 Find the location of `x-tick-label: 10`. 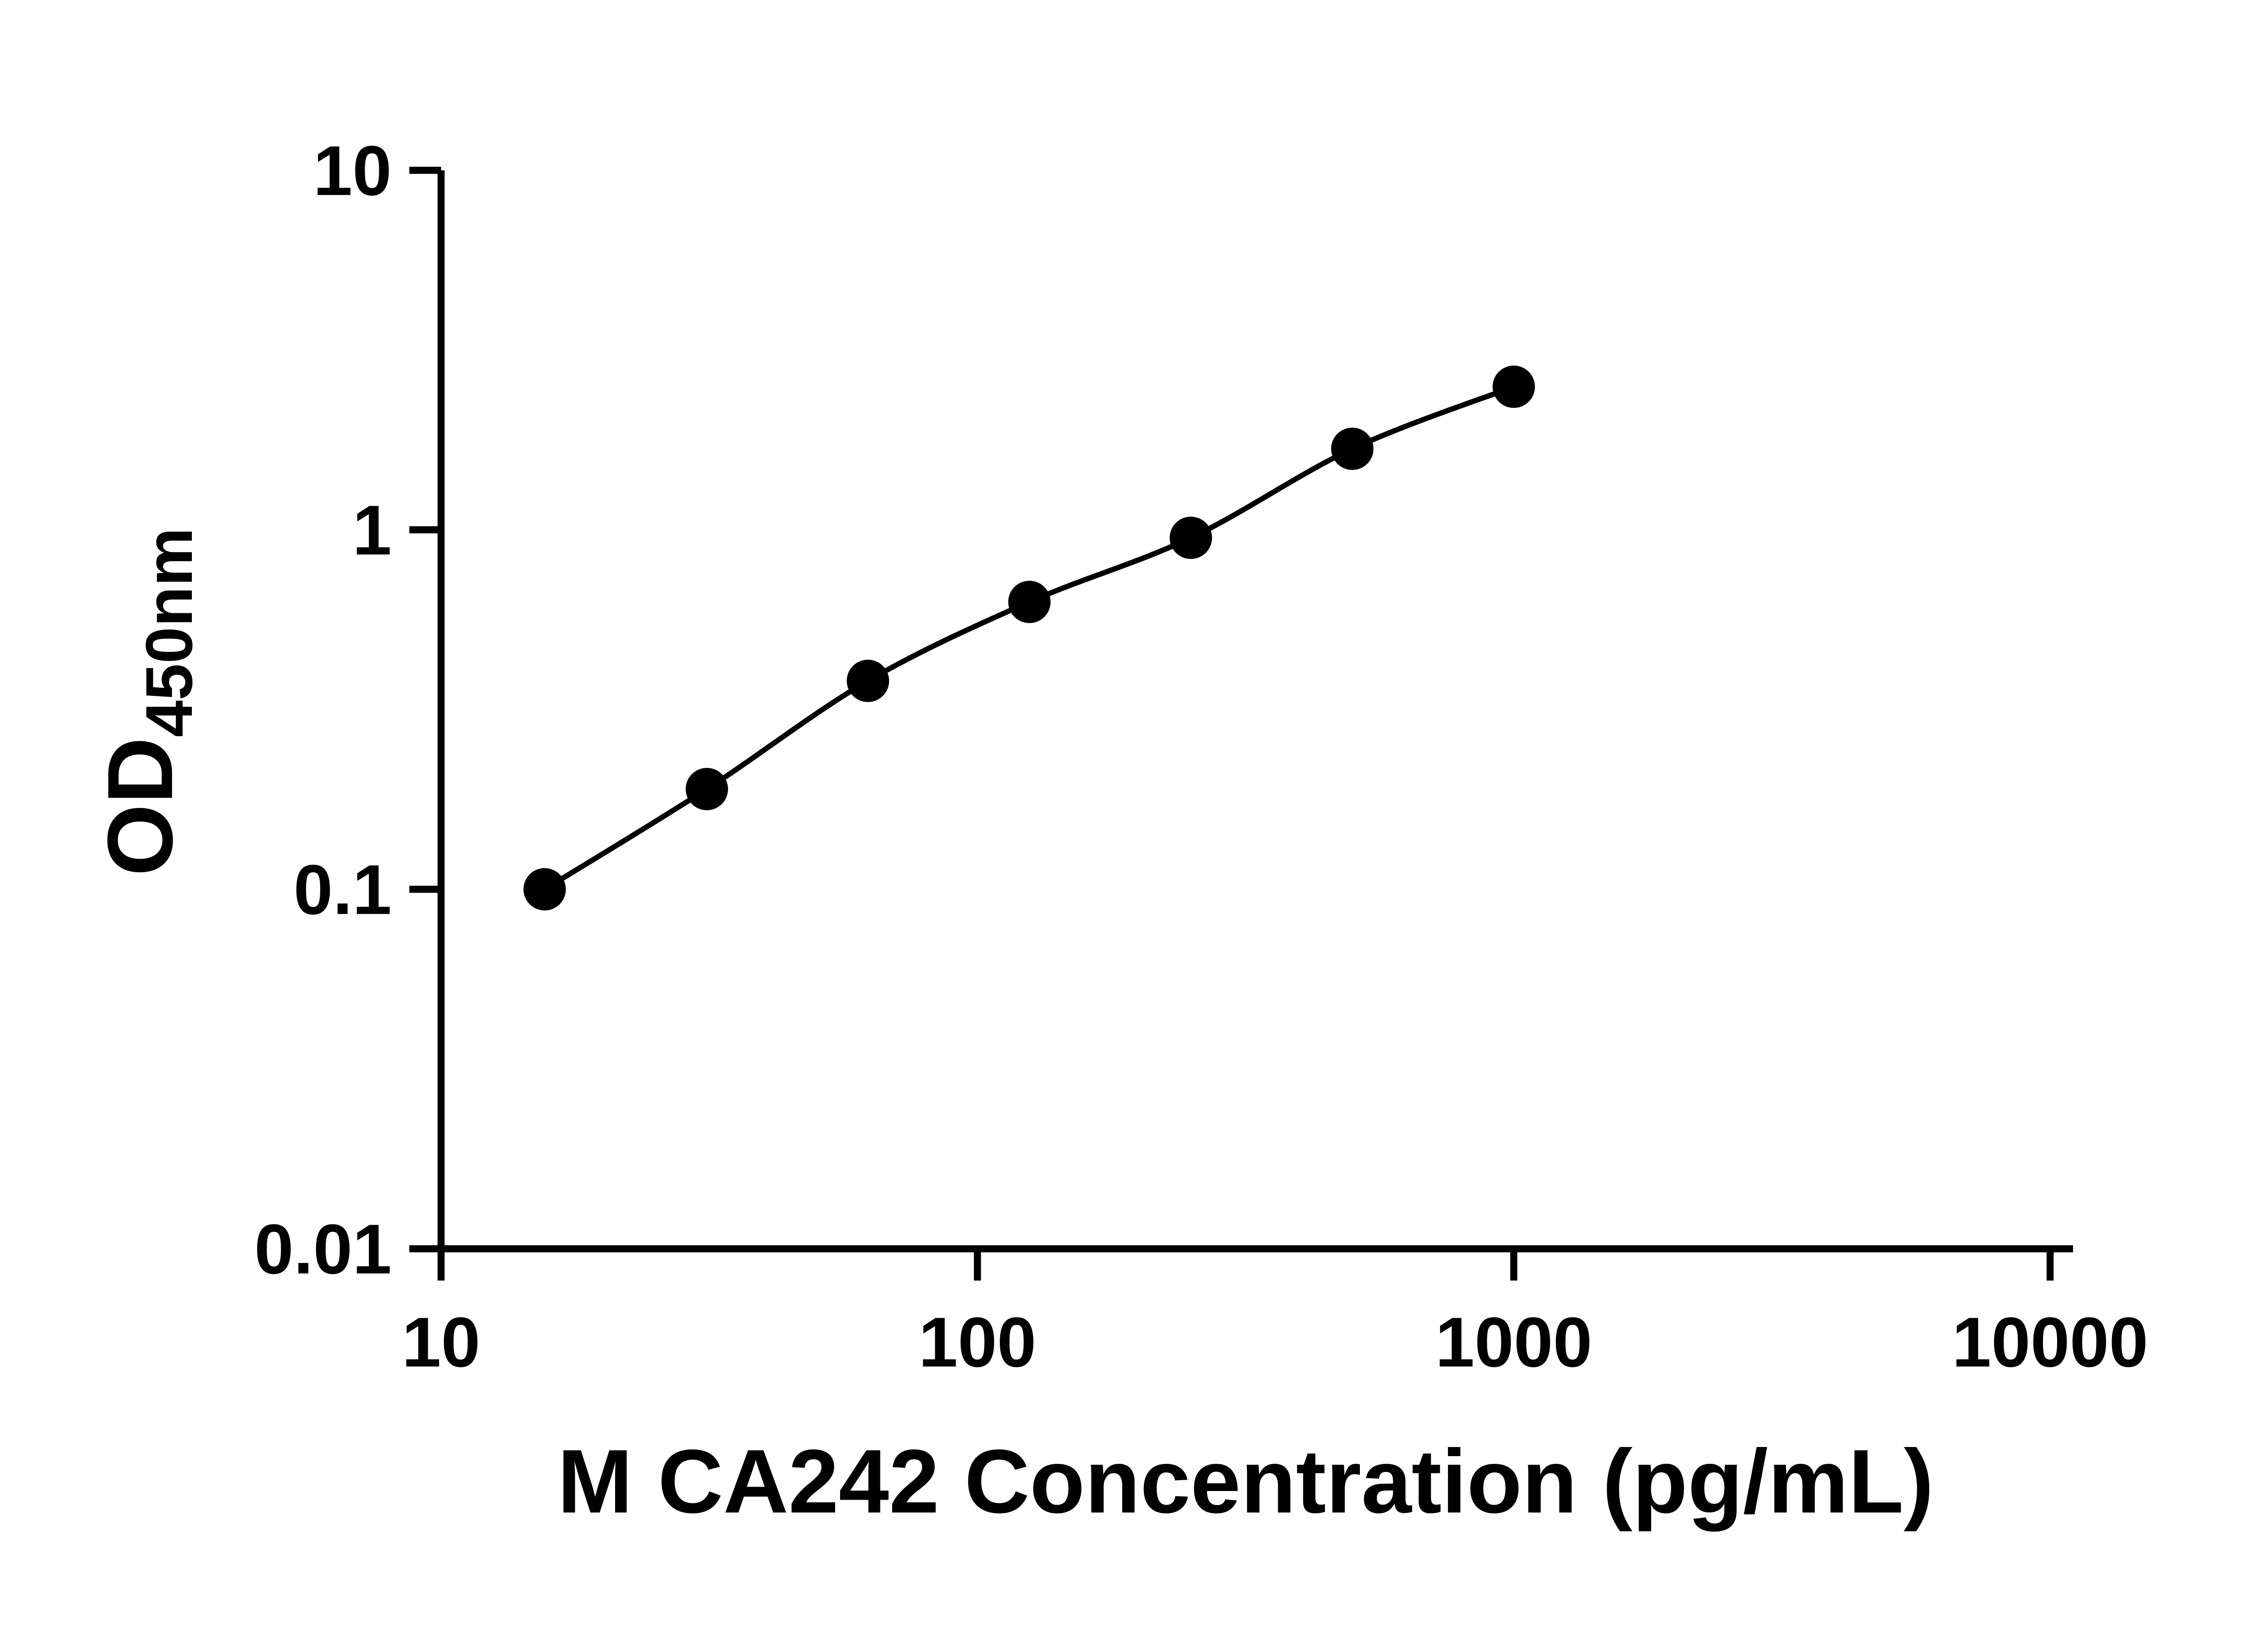

x-tick-label: 10 is located at coordinates (441, 1342).